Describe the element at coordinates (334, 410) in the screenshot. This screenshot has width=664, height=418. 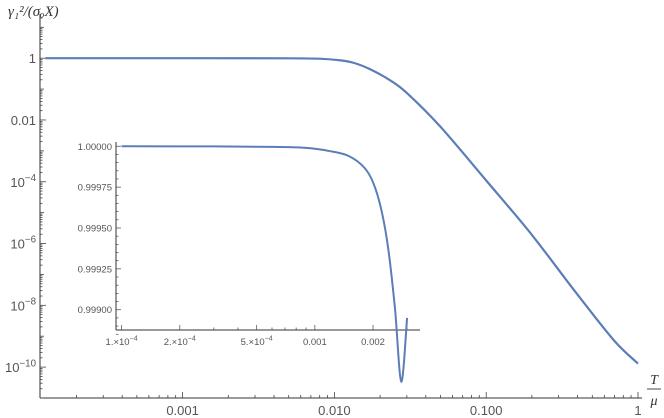
I see `x-tick-label: 0.010` at that location.